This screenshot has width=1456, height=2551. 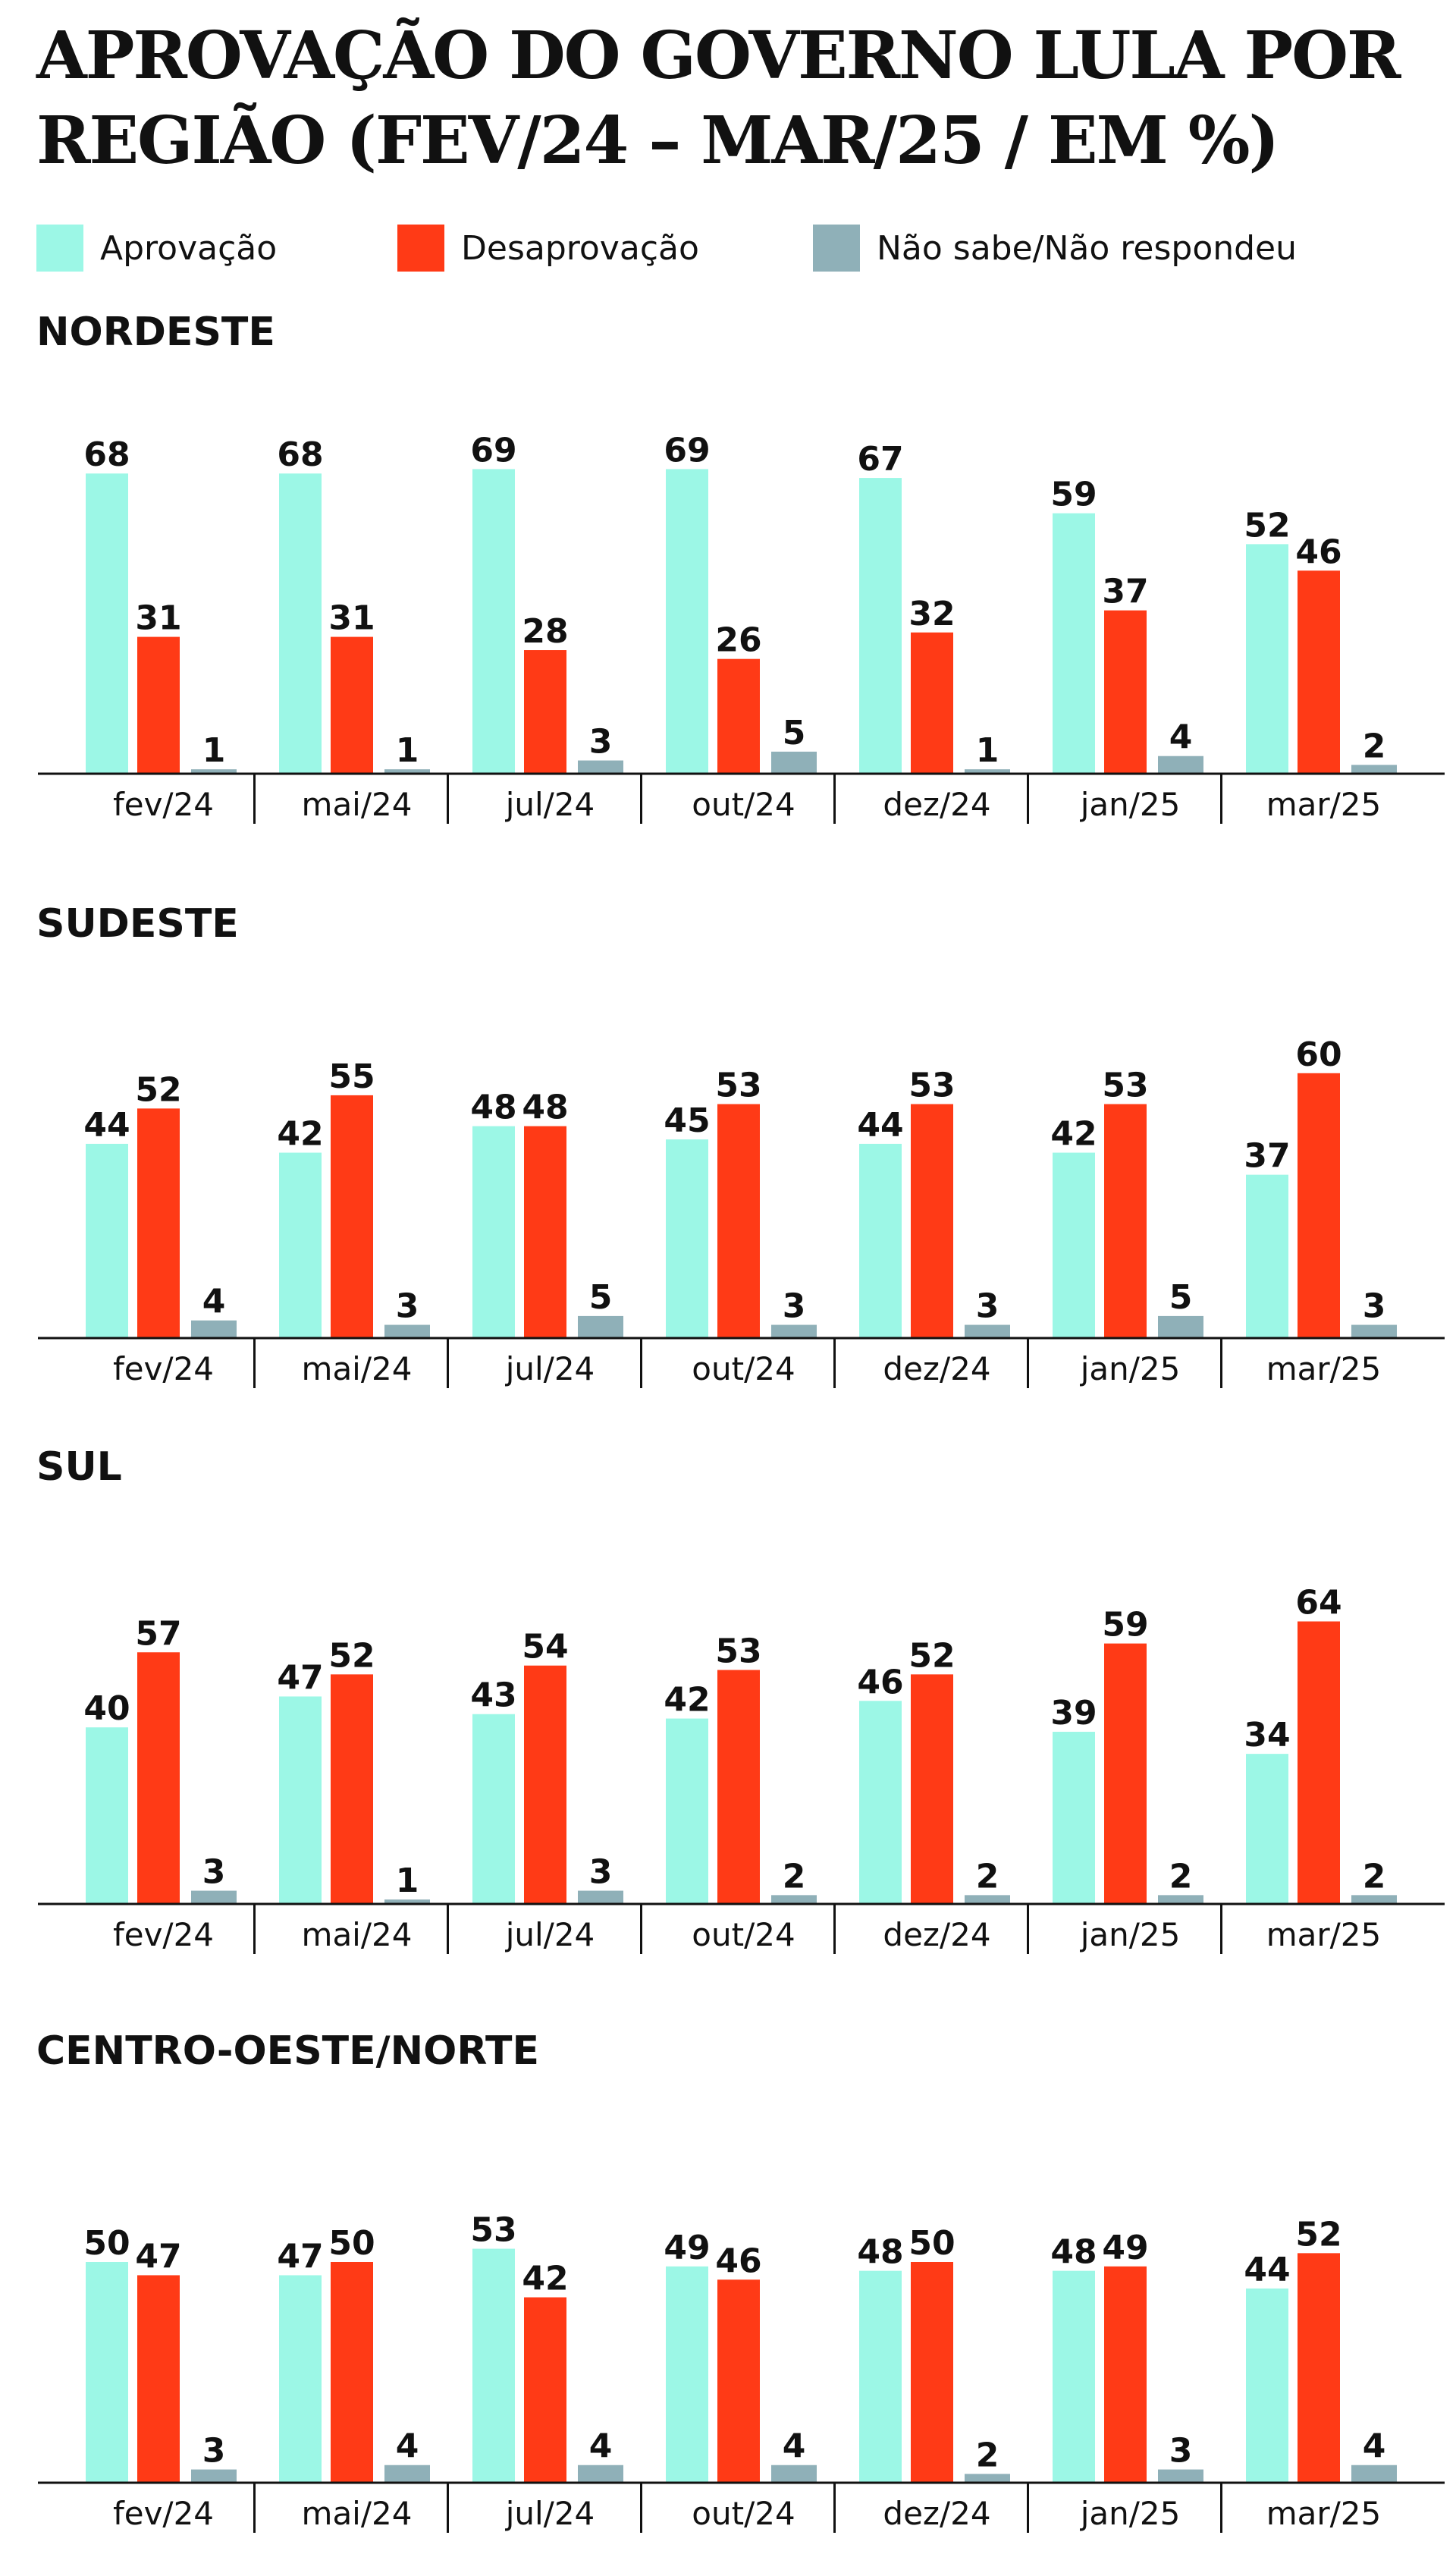 I want to click on data-label-nao-sabe-jan-25: 2, so click(x=1181, y=1876).